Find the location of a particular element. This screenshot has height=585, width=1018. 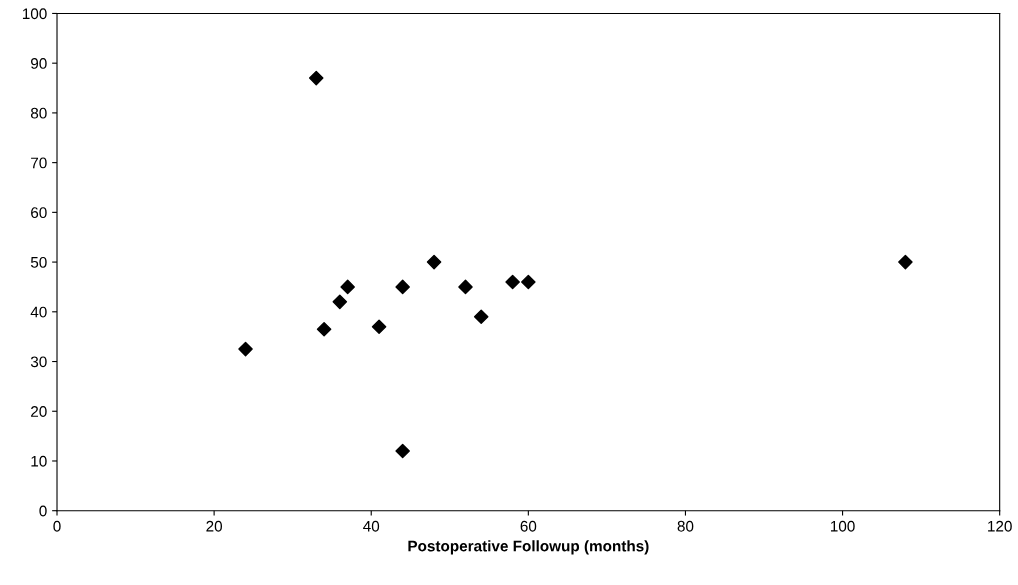

y-tick-label: 50 is located at coordinates (38, 262).